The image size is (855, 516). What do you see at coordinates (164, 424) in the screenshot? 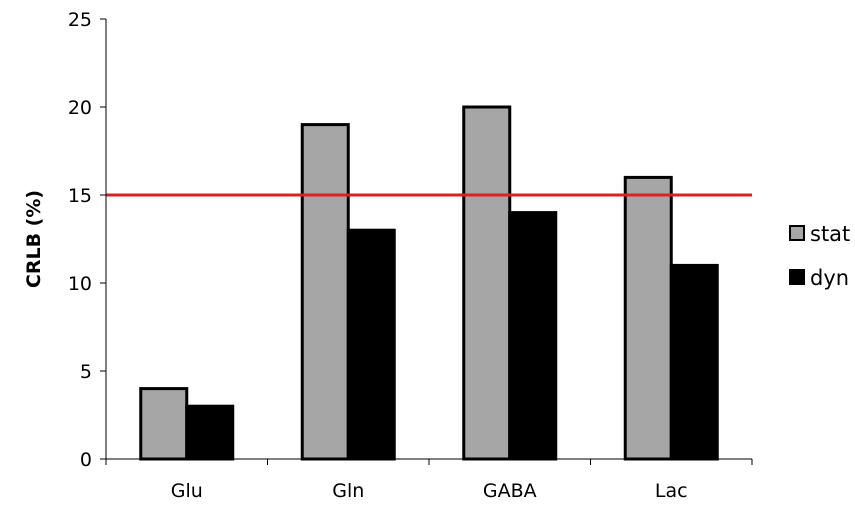
I see `bar-stat-glu` at bounding box center [164, 424].